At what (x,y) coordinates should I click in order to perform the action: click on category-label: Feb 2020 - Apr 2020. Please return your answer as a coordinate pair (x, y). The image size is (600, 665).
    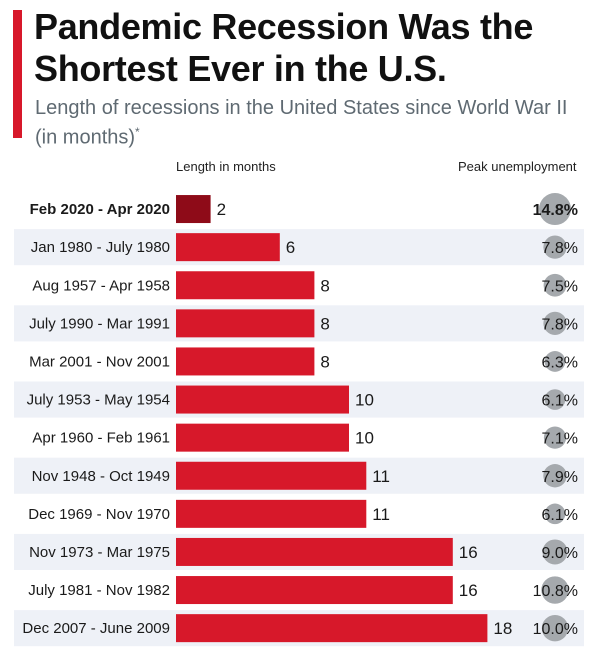
    Looking at the image, I should click on (100, 209).